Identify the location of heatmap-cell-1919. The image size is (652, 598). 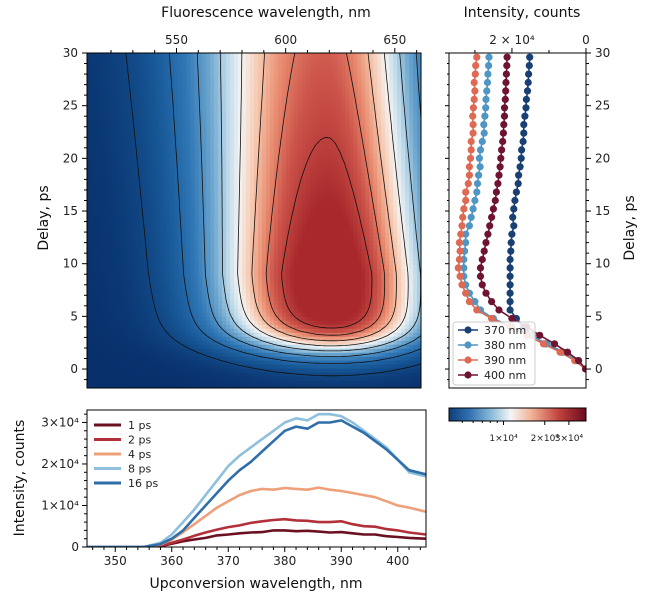
(177, 103).